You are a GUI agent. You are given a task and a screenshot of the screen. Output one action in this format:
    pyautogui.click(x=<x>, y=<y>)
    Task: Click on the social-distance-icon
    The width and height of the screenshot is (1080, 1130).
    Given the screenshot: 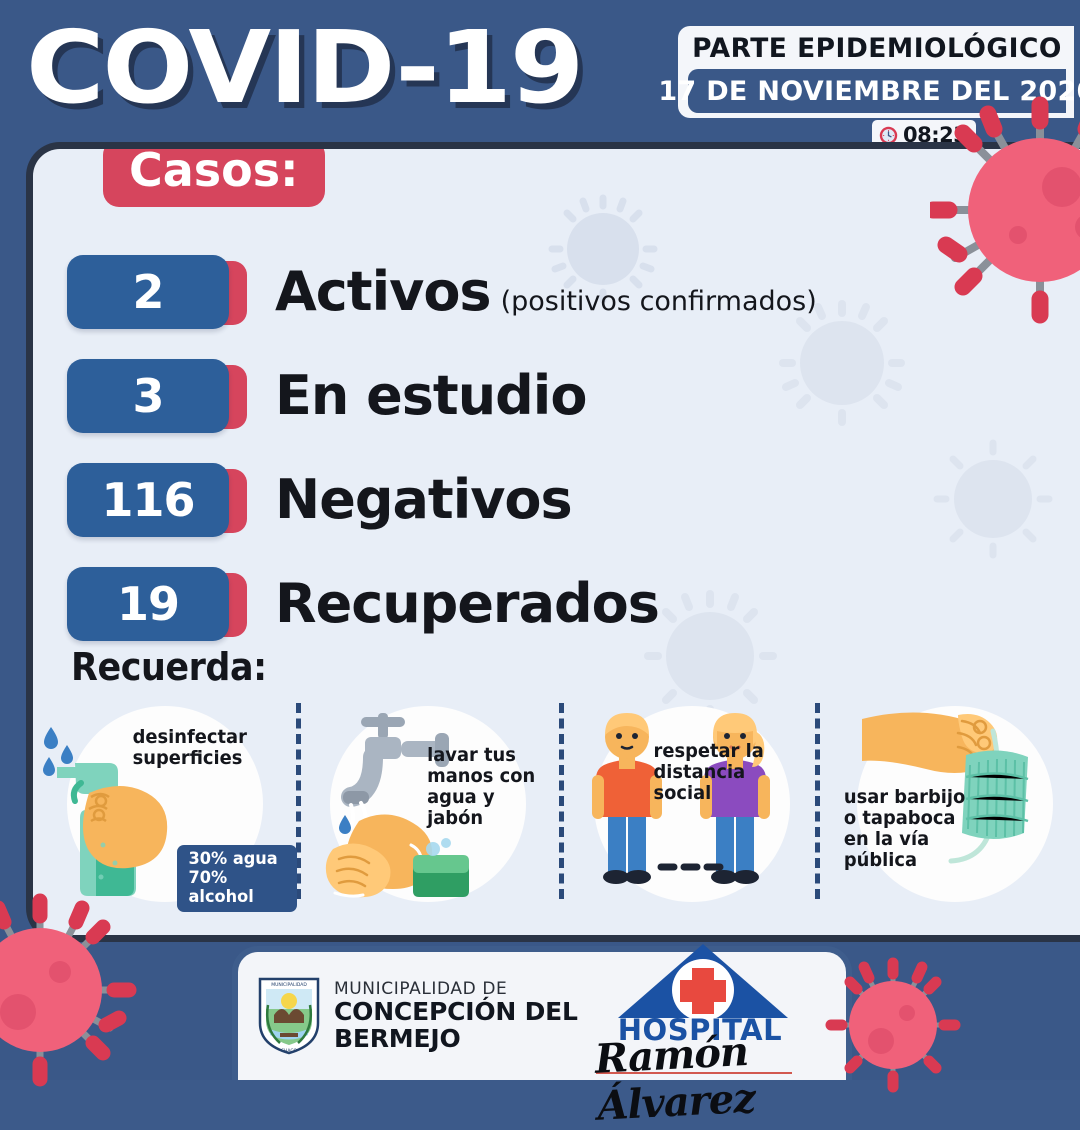 What is the action you would take?
    pyautogui.click(x=681, y=804)
    